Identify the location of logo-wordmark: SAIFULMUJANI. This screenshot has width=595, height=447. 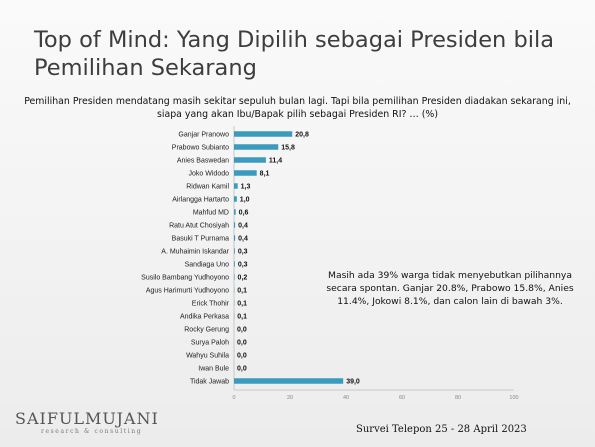
(87, 418).